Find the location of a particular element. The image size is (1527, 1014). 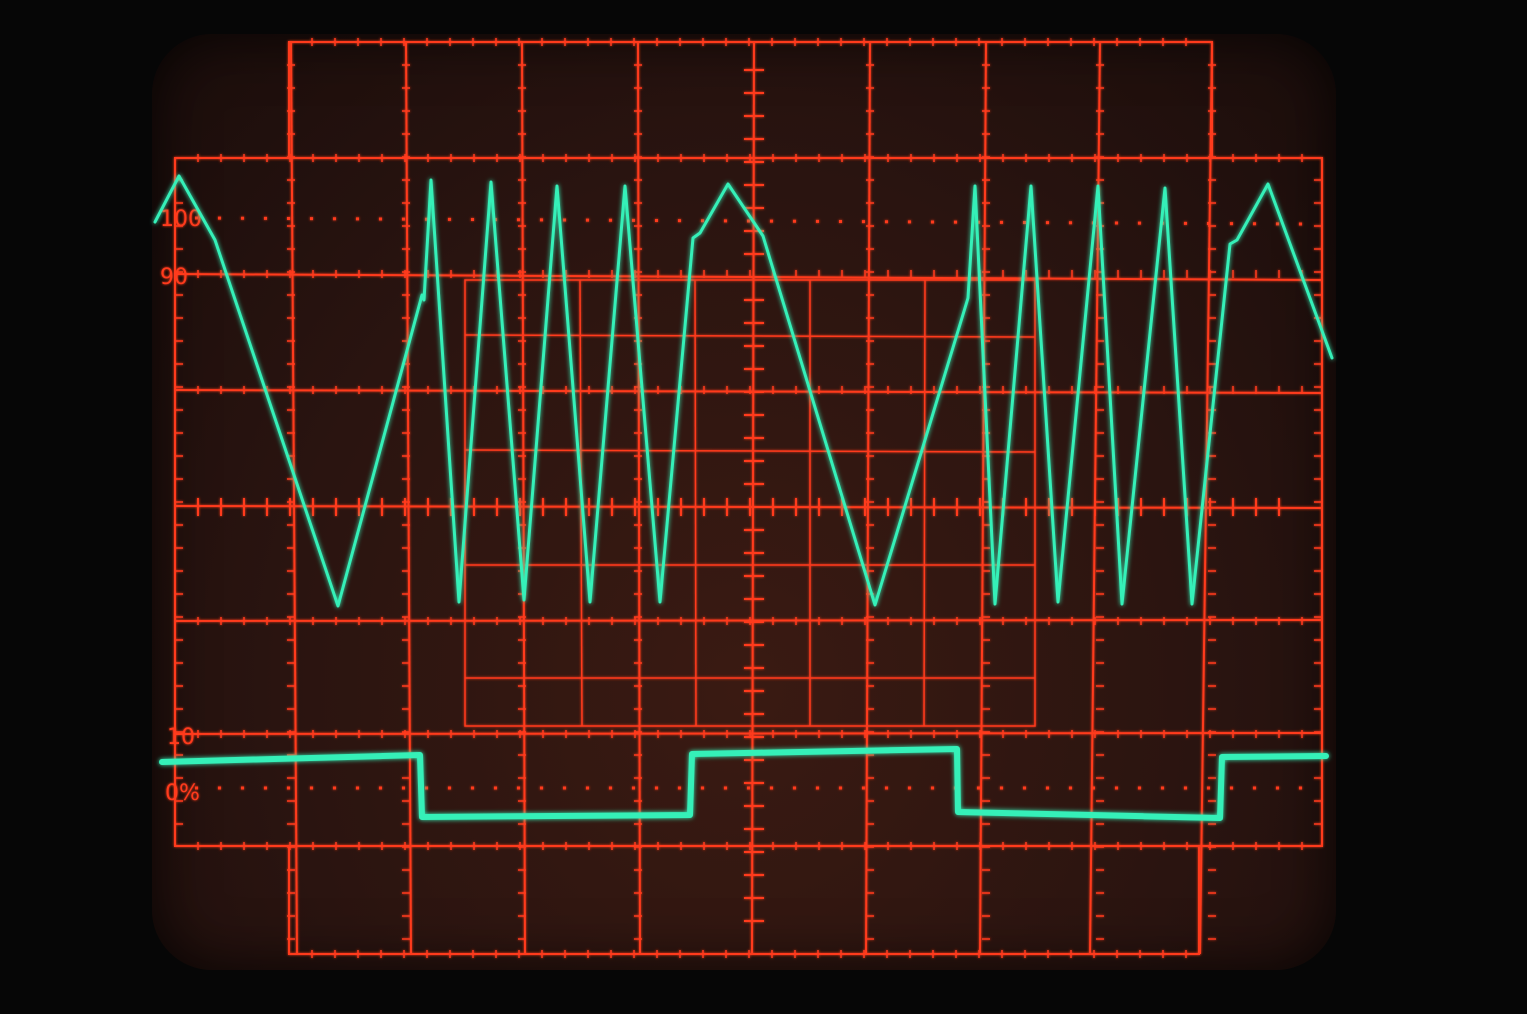

label-10-percent: 10 is located at coordinates (181, 737).